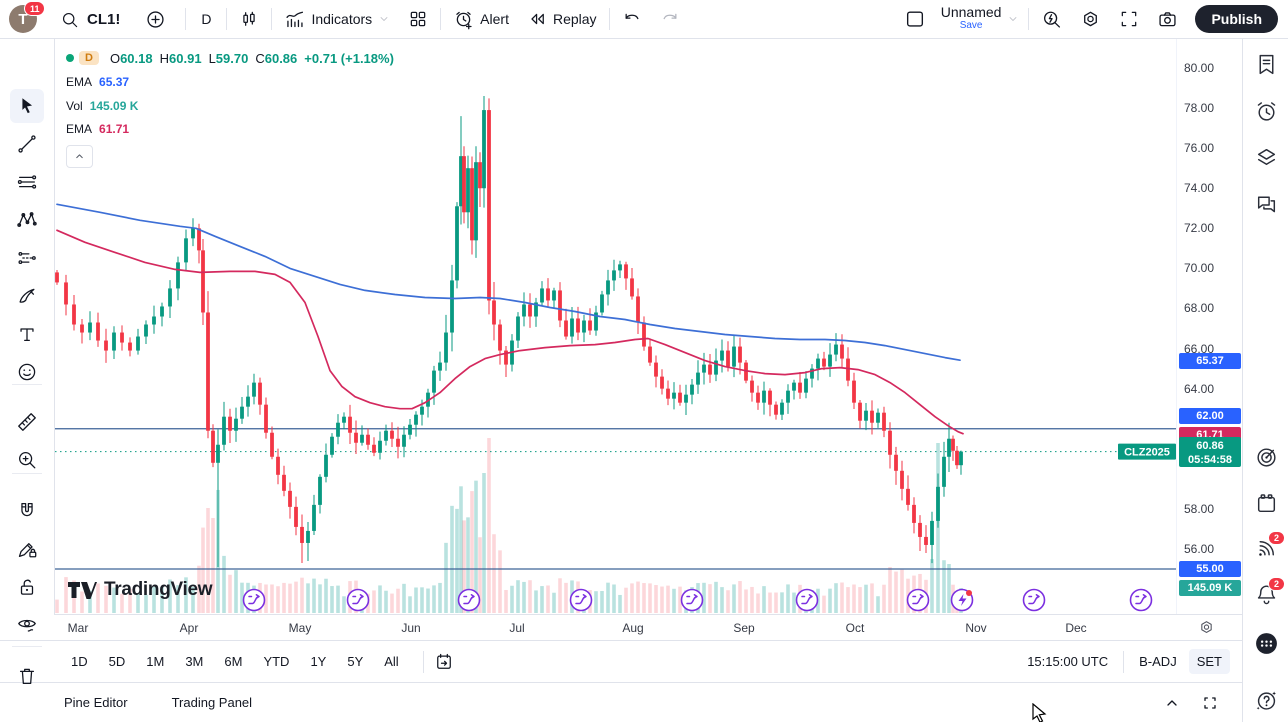  I want to click on volume-legend: Vol 145.09 K, so click(102, 105).